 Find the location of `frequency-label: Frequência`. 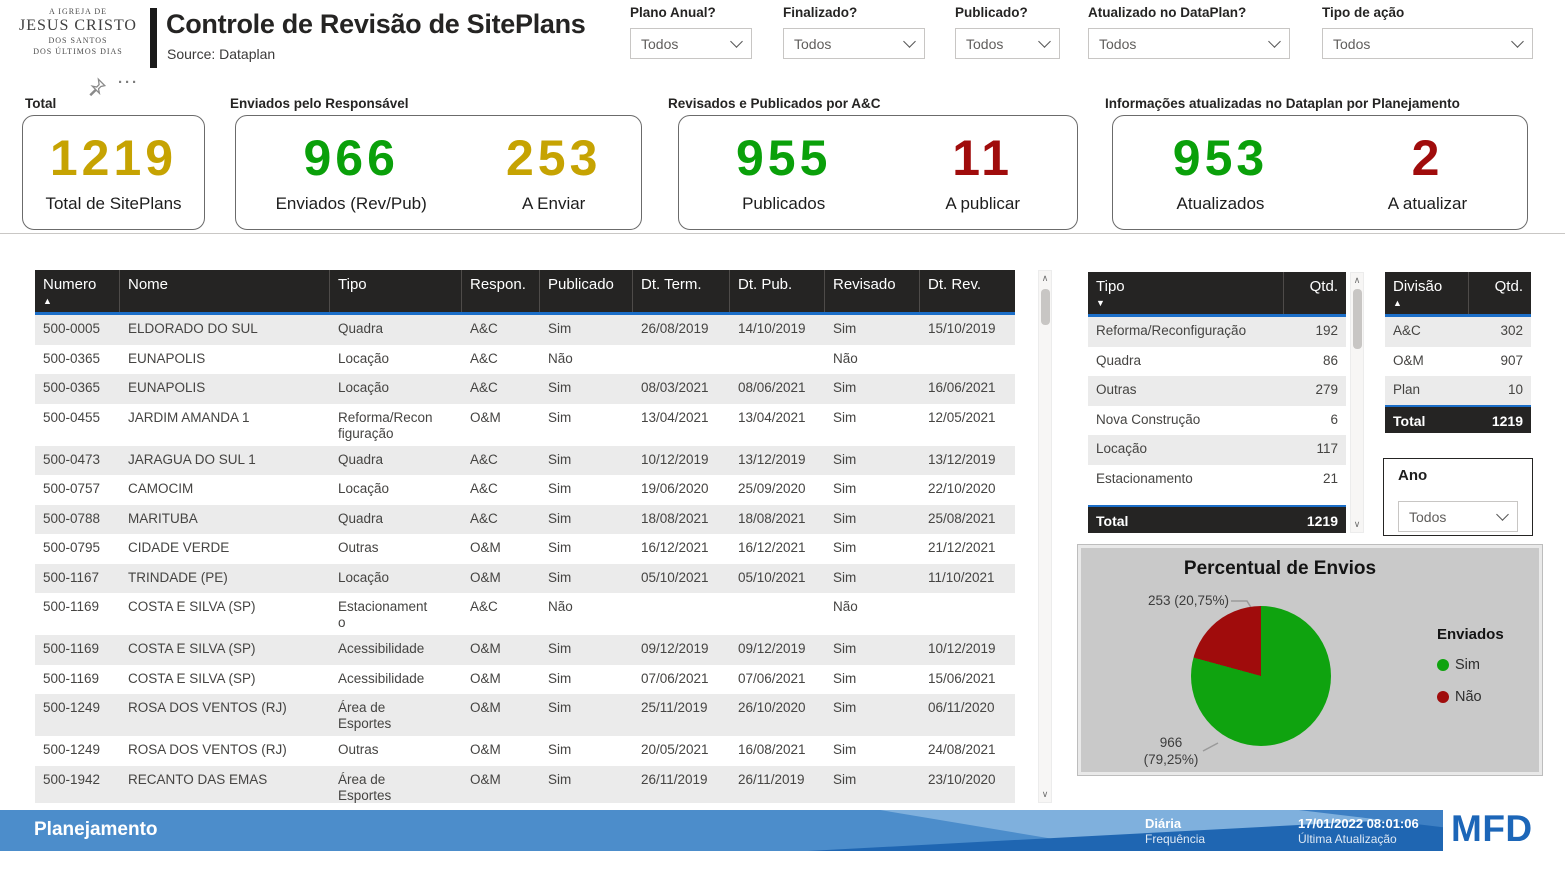

frequency-label: Frequência is located at coordinates (1175, 839).